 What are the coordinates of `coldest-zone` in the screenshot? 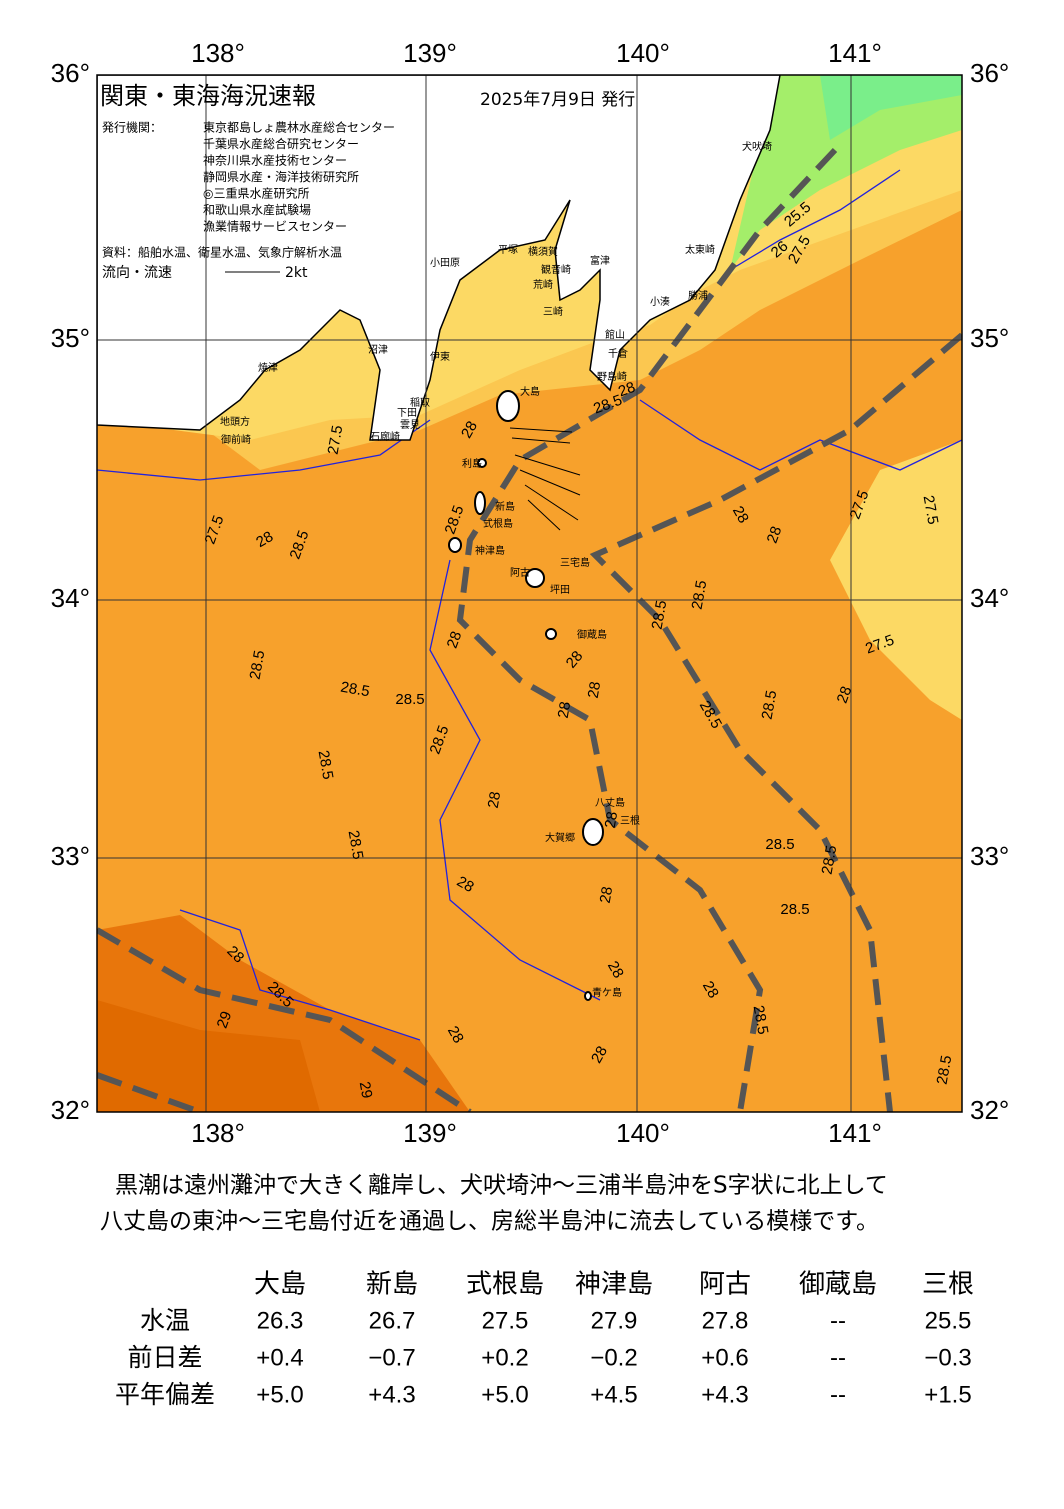 It's located at (891, 107).